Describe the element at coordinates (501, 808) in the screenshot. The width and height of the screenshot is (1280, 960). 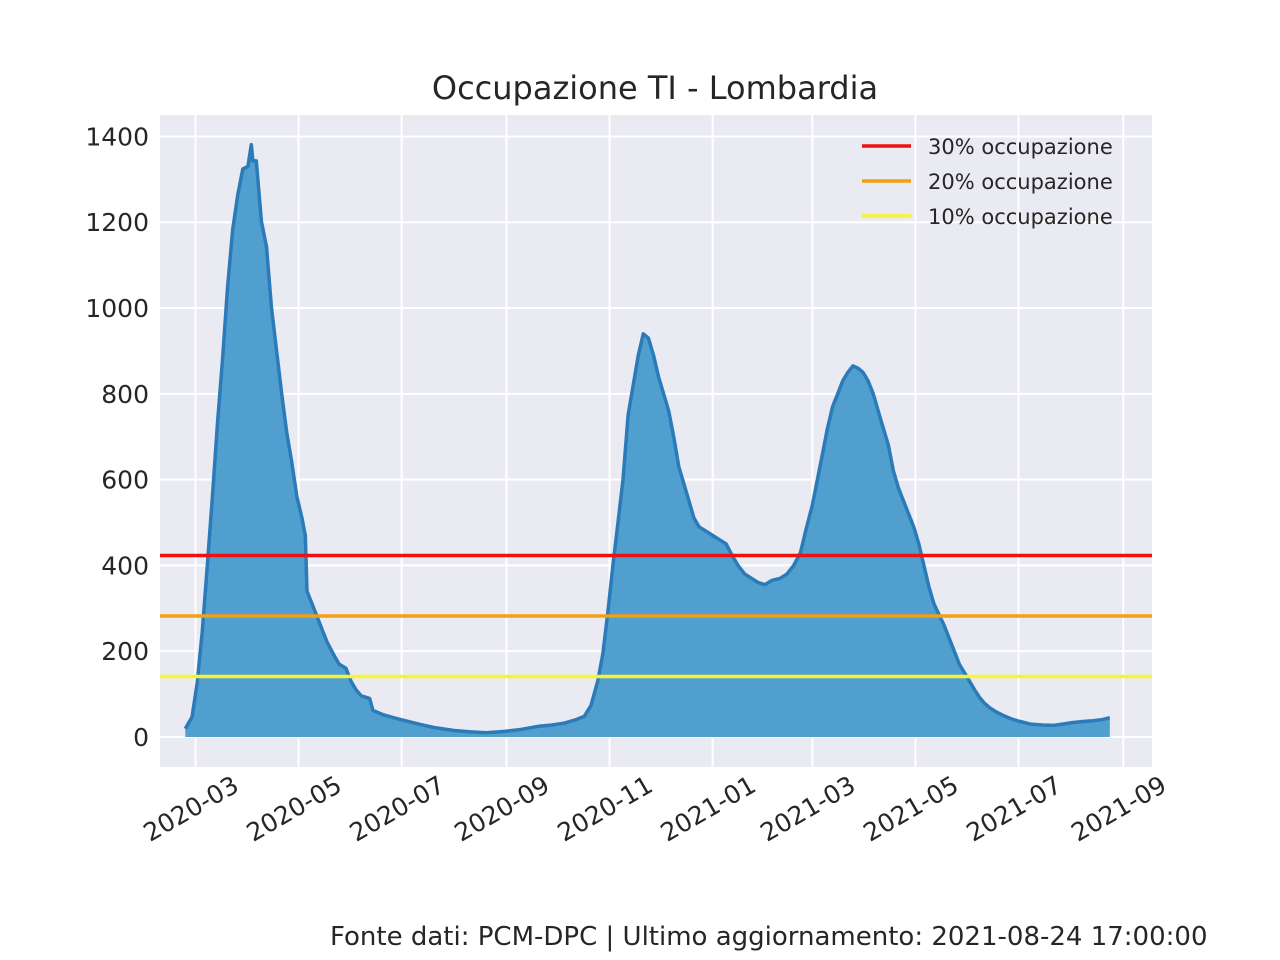
I see `x-tick-label: 2020-09` at that location.